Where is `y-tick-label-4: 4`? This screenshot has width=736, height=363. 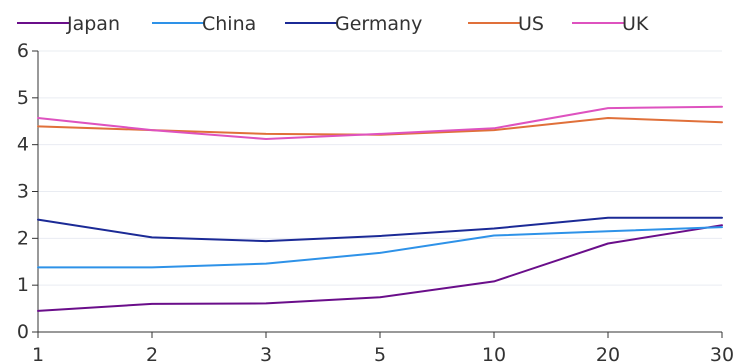 y-tick-label-4: 4 is located at coordinates (23, 145).